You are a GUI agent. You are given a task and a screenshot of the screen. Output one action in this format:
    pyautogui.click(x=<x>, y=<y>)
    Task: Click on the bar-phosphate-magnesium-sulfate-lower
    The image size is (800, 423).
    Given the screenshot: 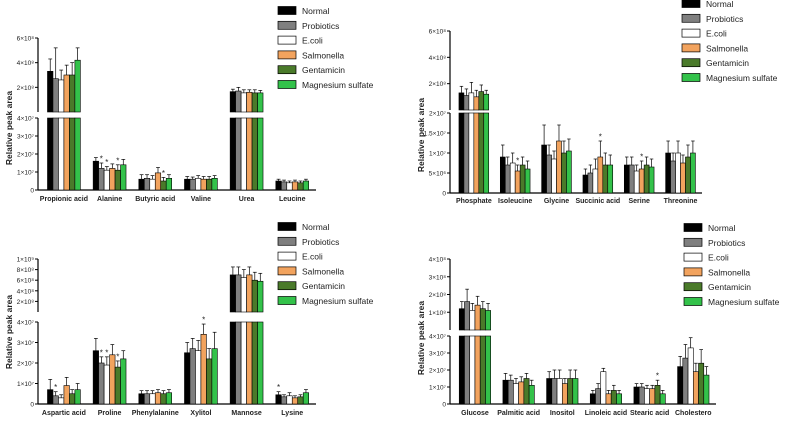 What is the action you would take?
    pyautogui.click(x=486, y=153)
    